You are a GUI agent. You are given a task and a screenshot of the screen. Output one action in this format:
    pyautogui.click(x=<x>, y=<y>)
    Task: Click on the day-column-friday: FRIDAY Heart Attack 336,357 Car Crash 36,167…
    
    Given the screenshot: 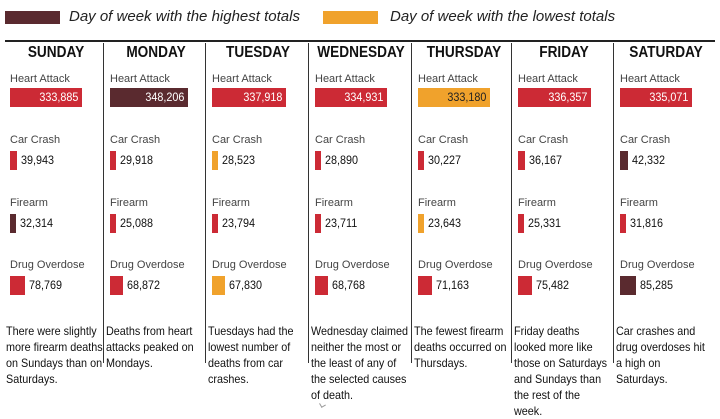 What is the action you would take?
    pyautogui.click(x=564, y=203)
    